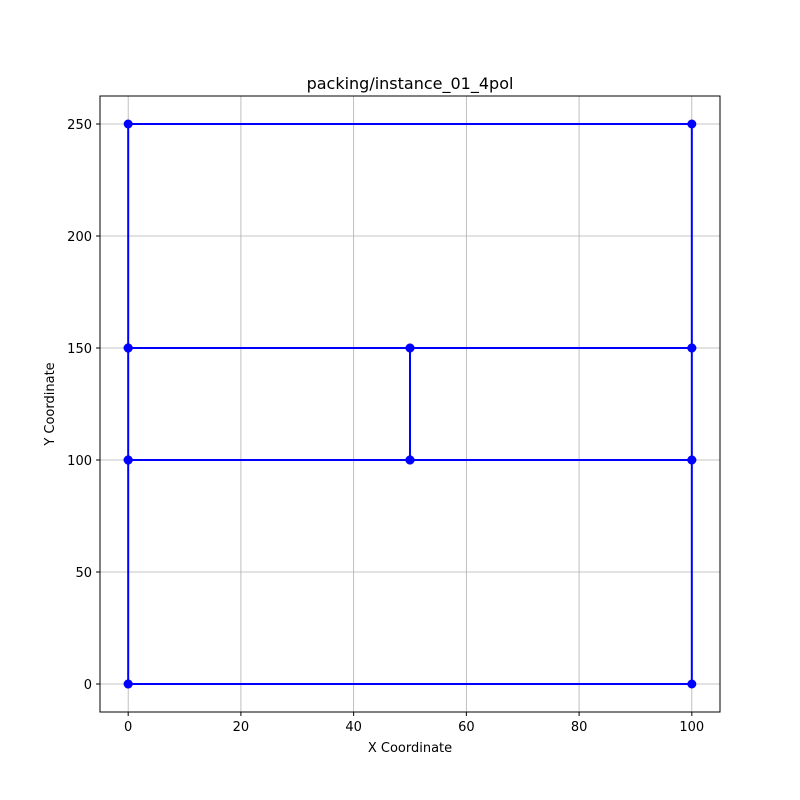 This screenshot has height=800, width=800. What do you see at coordinates (128, 727) in the screenshot?
I see `x-tick-label: 0` at bounding box center [128, 727].